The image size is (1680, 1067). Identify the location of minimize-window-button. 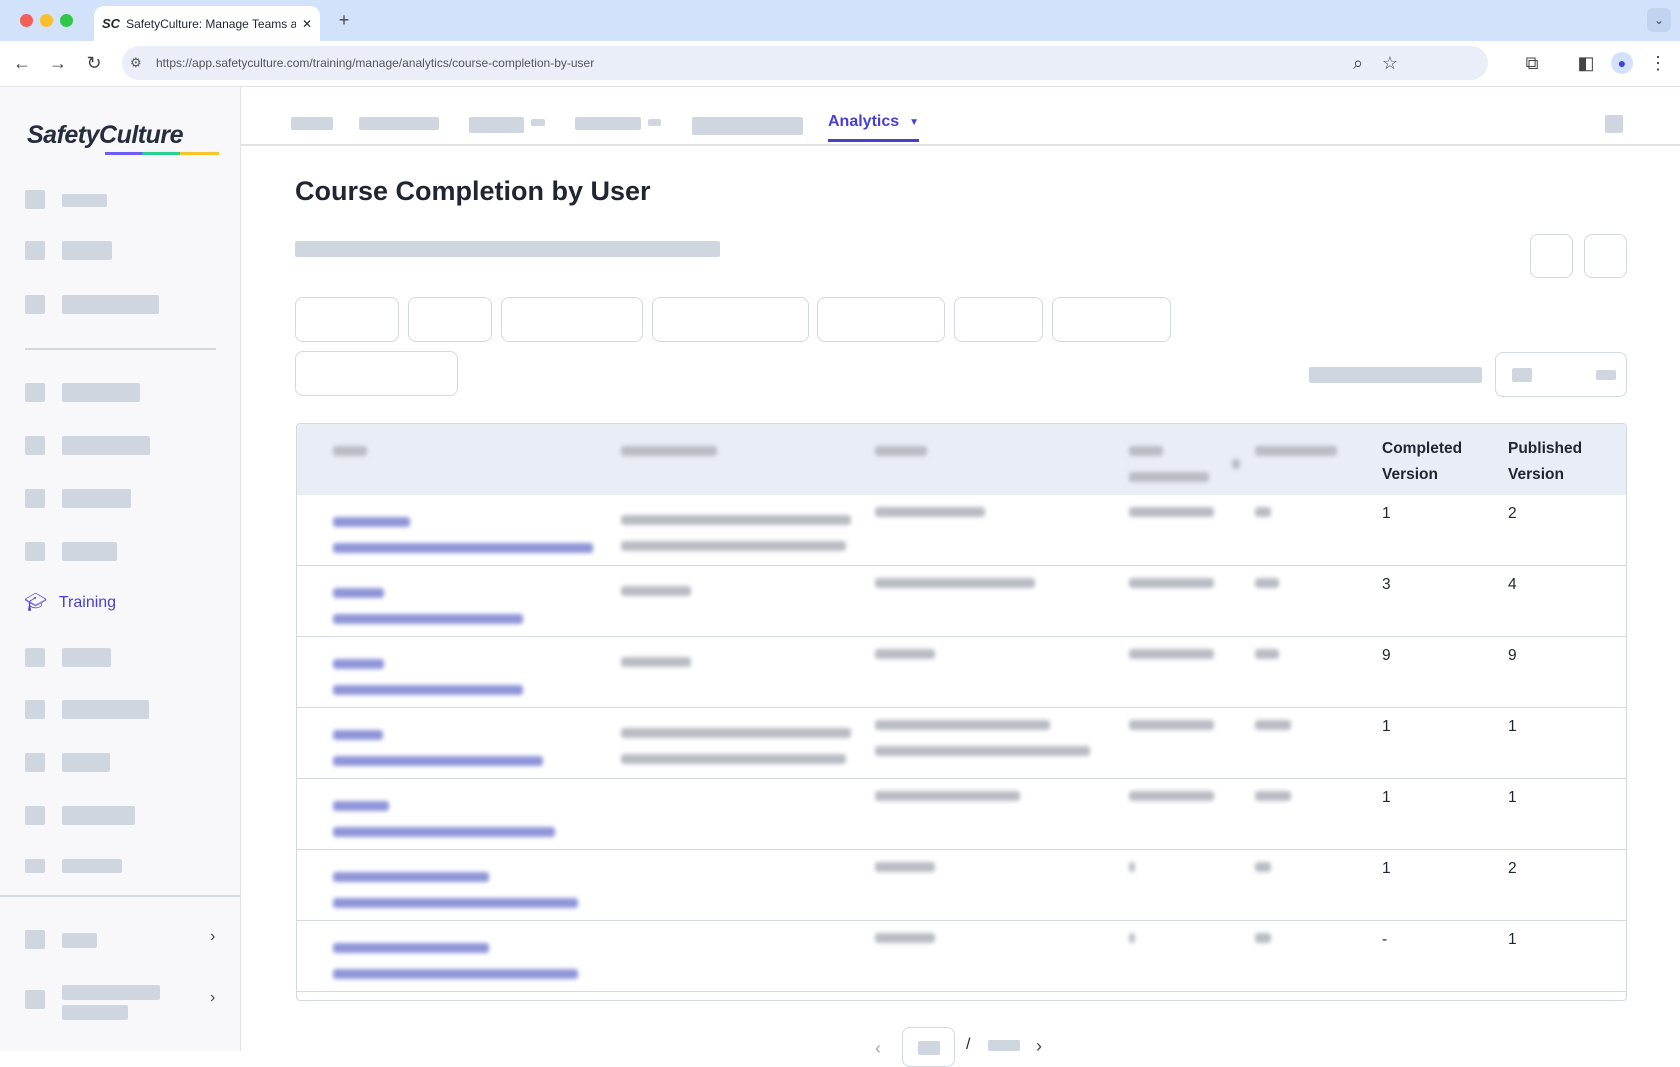
(46, 20).